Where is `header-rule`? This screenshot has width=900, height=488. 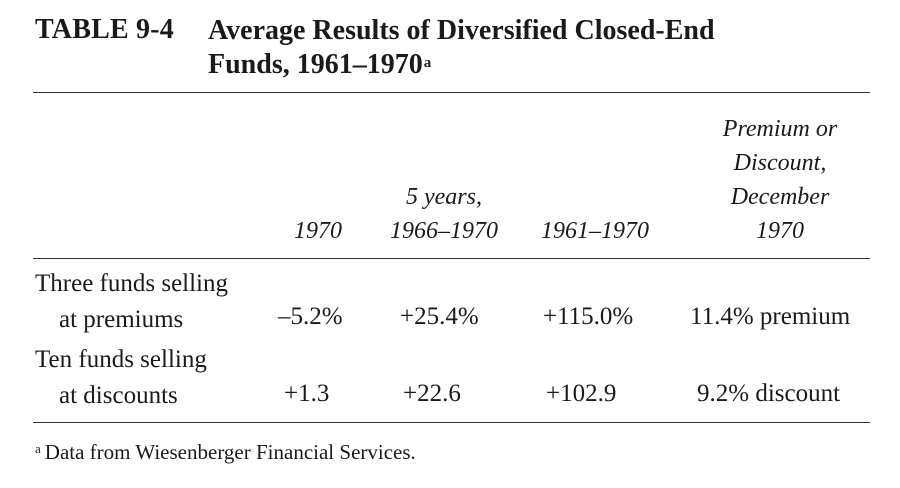
header-rule is located at coordinates (451, 258).